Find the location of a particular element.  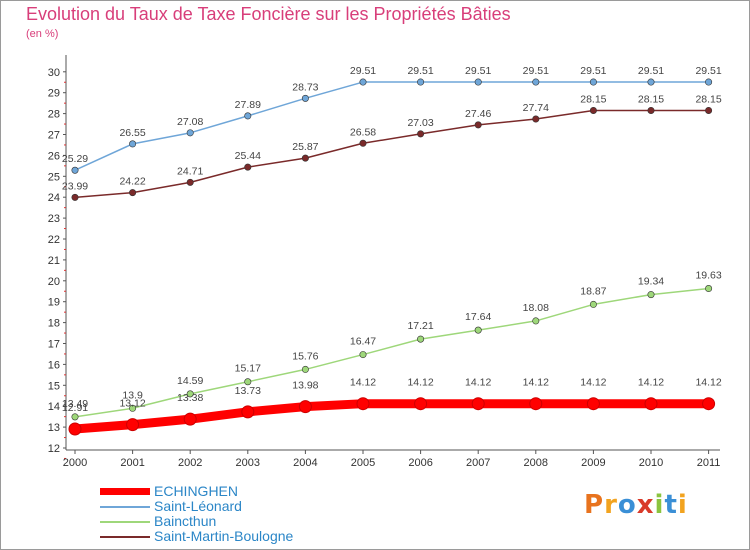

unit-label: (en %) is located at coordinates (42, 34).